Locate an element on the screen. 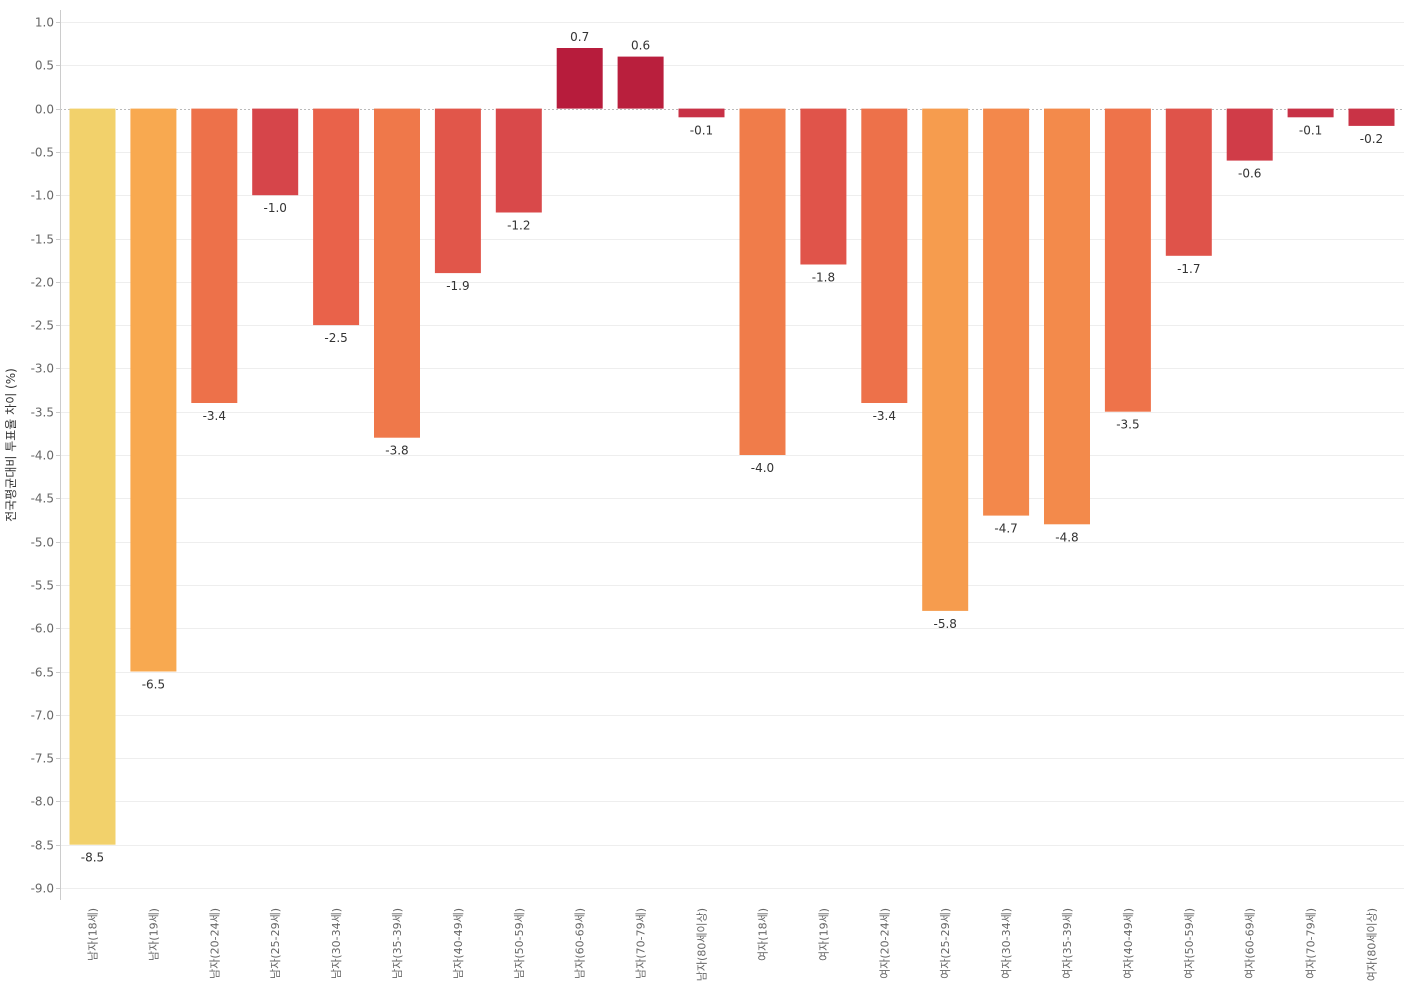 This screenshot has width=1404, height=1006. y-tick-label: 0.0 is located at coordinates (44, 110).